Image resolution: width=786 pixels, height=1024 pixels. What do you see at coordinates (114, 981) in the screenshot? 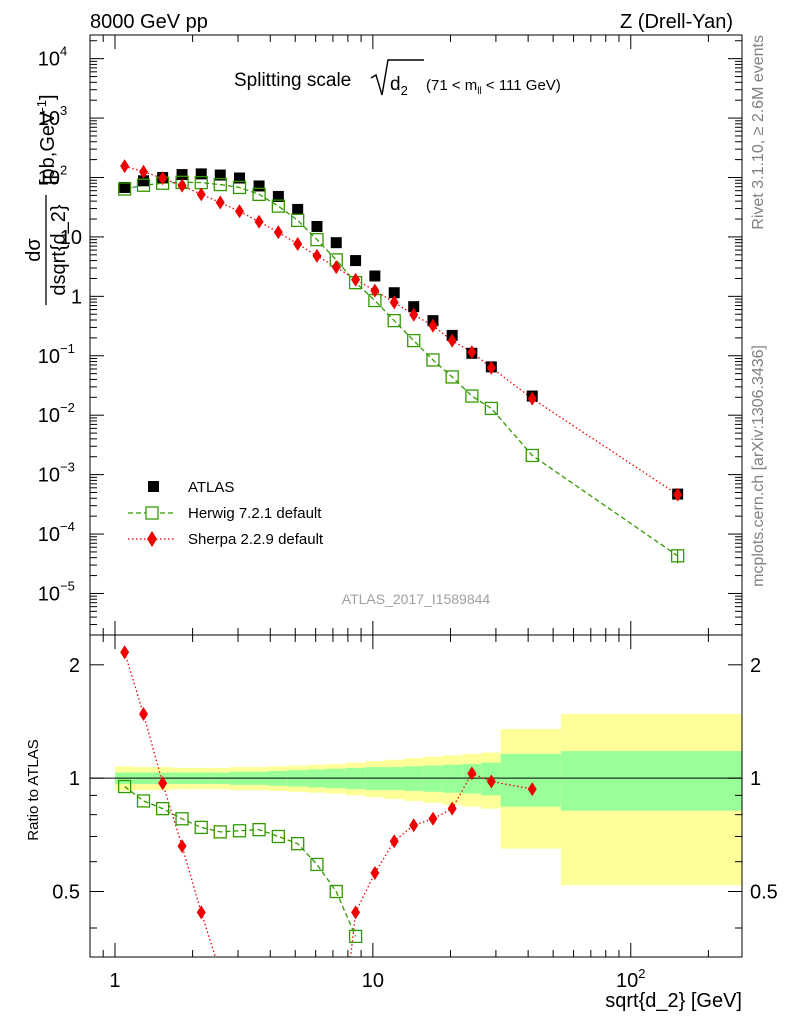
I see `x-tick-label-0: 1` at bounding box center [114, 981].